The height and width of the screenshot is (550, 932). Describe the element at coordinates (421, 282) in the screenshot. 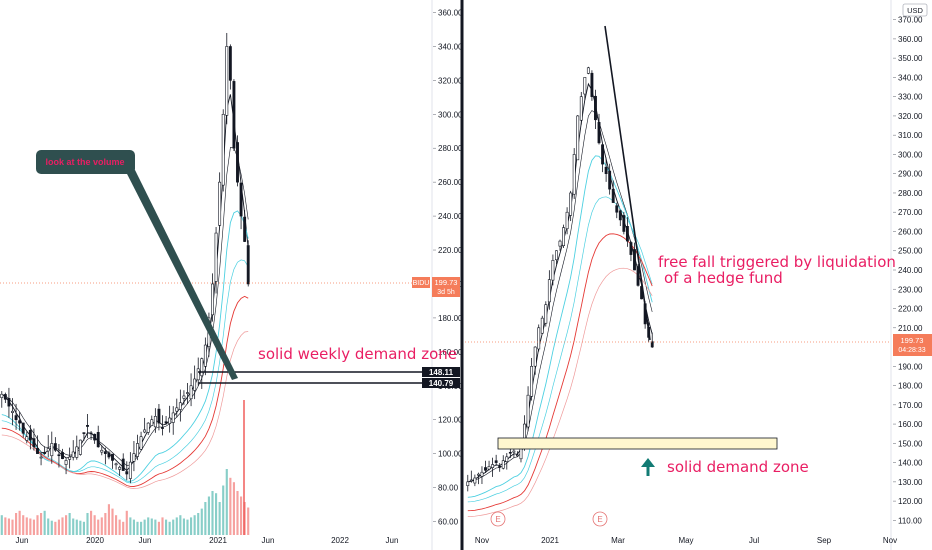

I see `left-ticker-tag` at that location.